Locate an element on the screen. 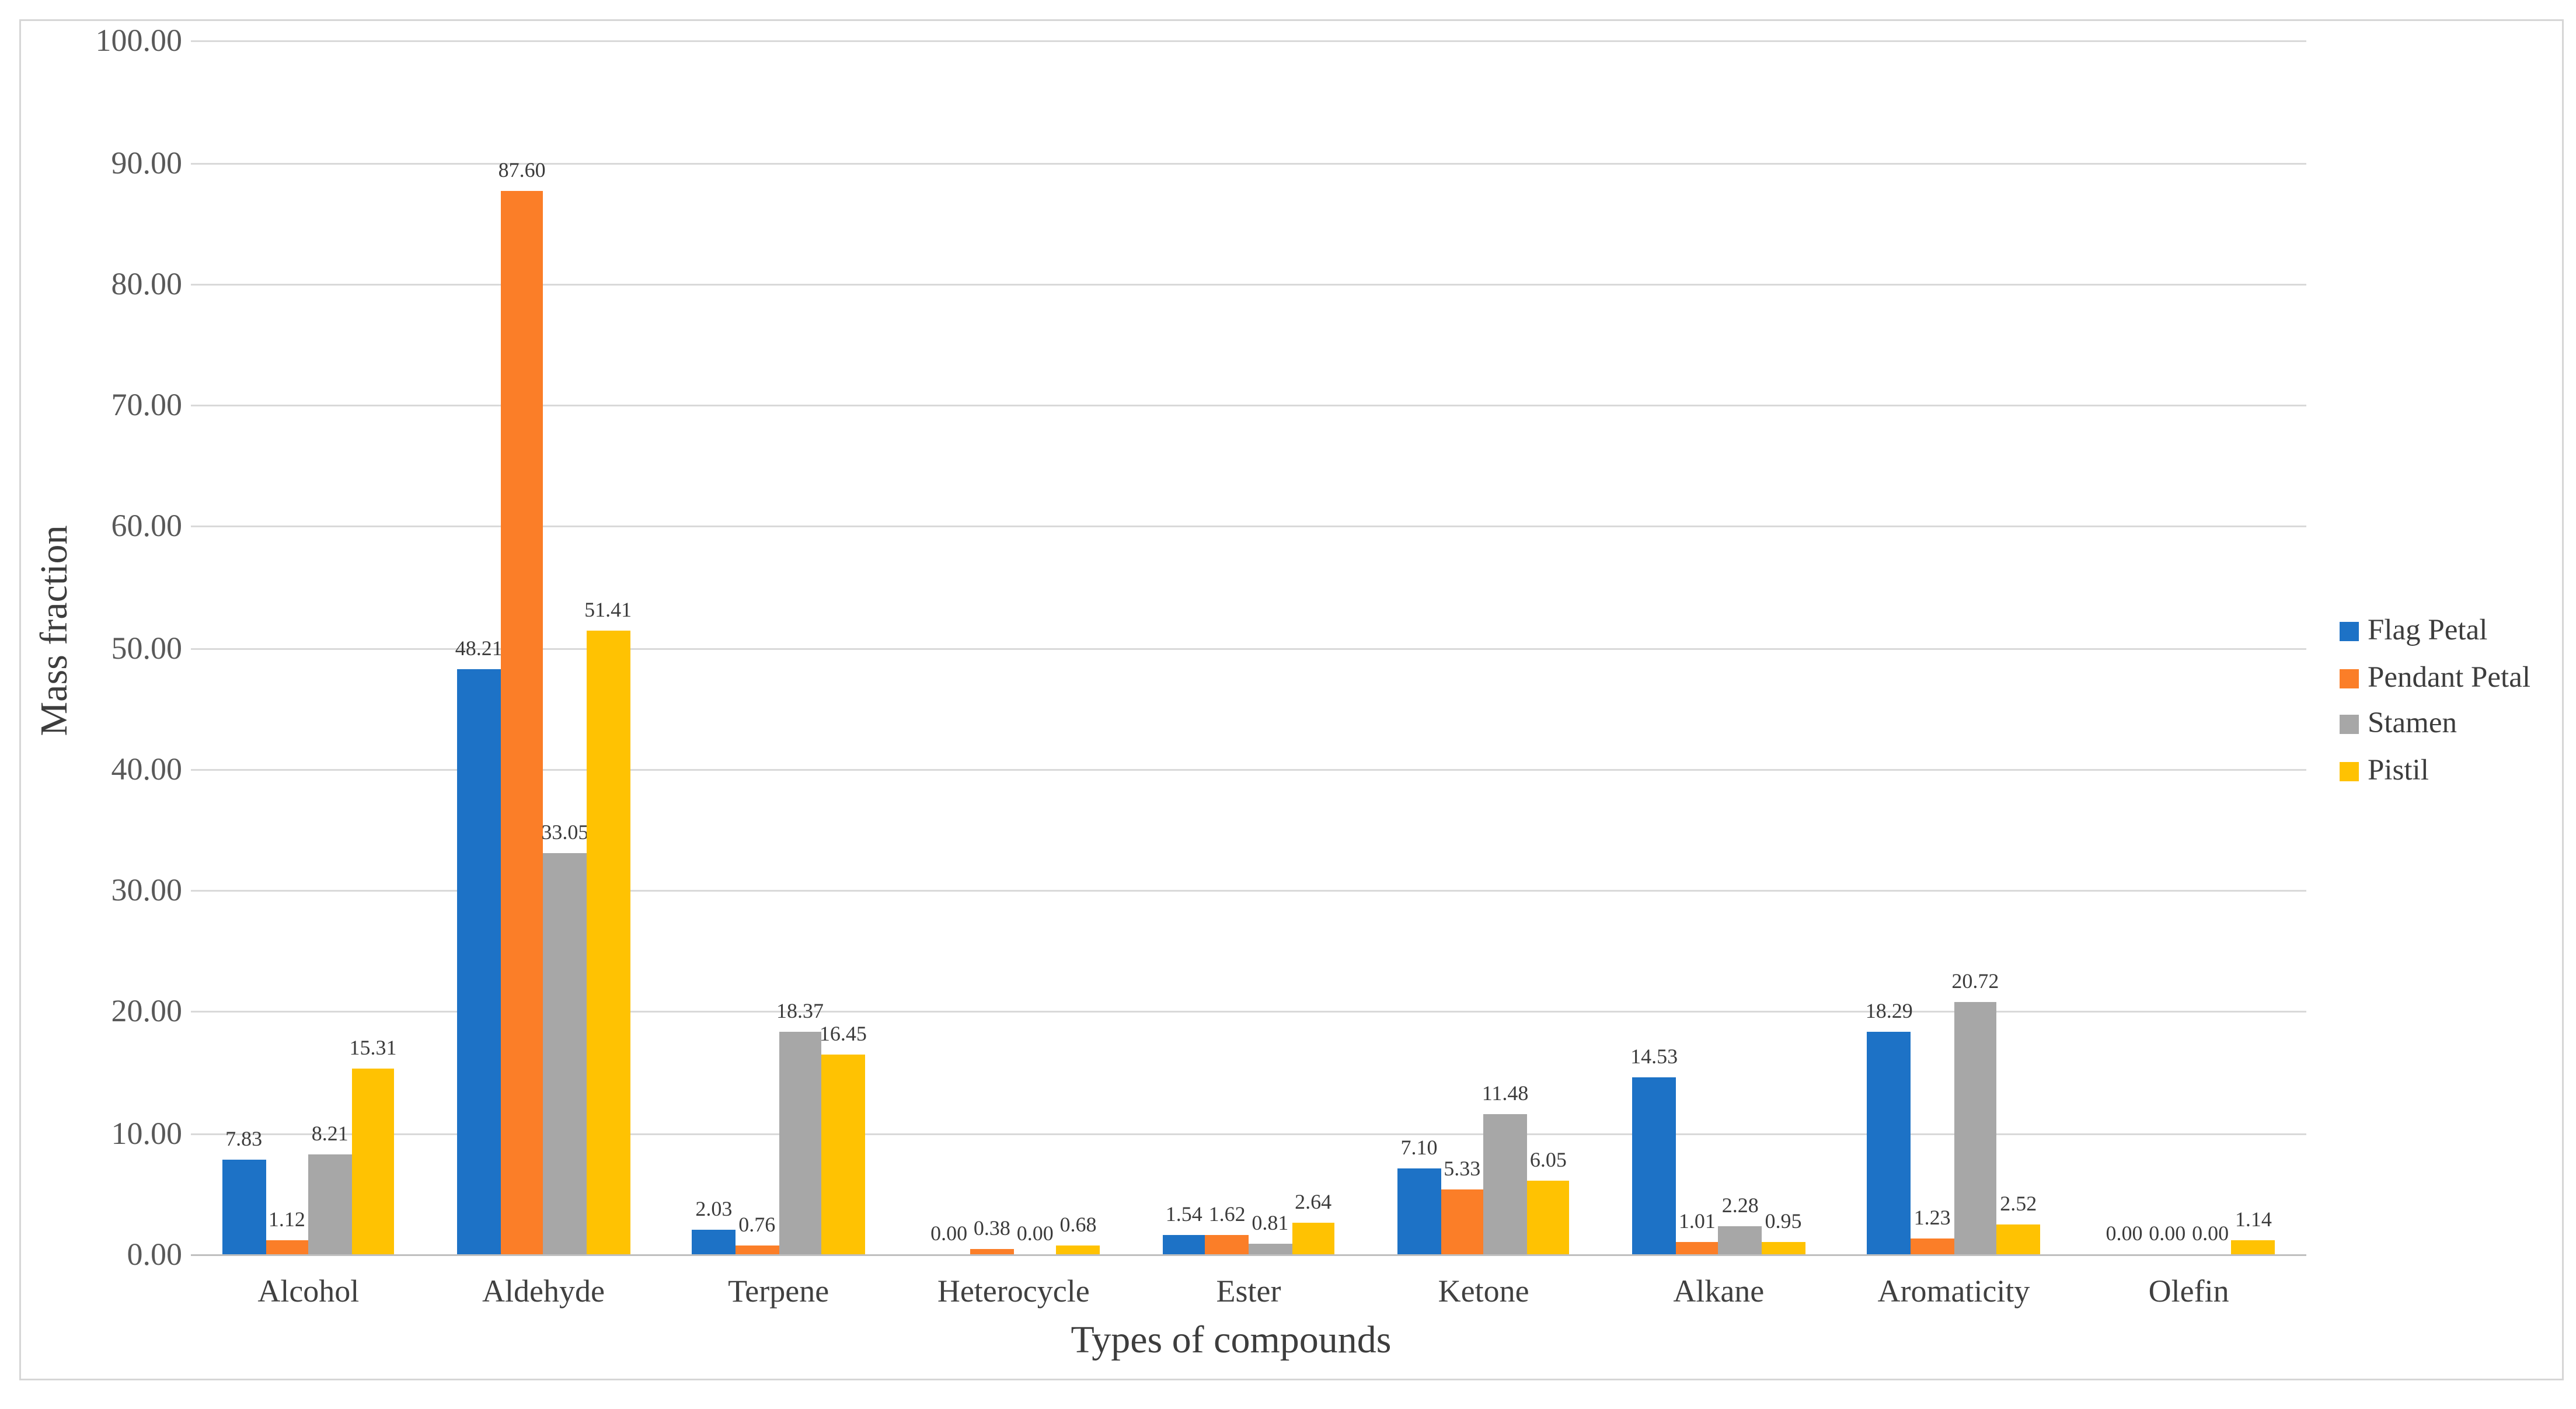  bar-value-label: 2.64 is located at coordinates (1313, 1201).